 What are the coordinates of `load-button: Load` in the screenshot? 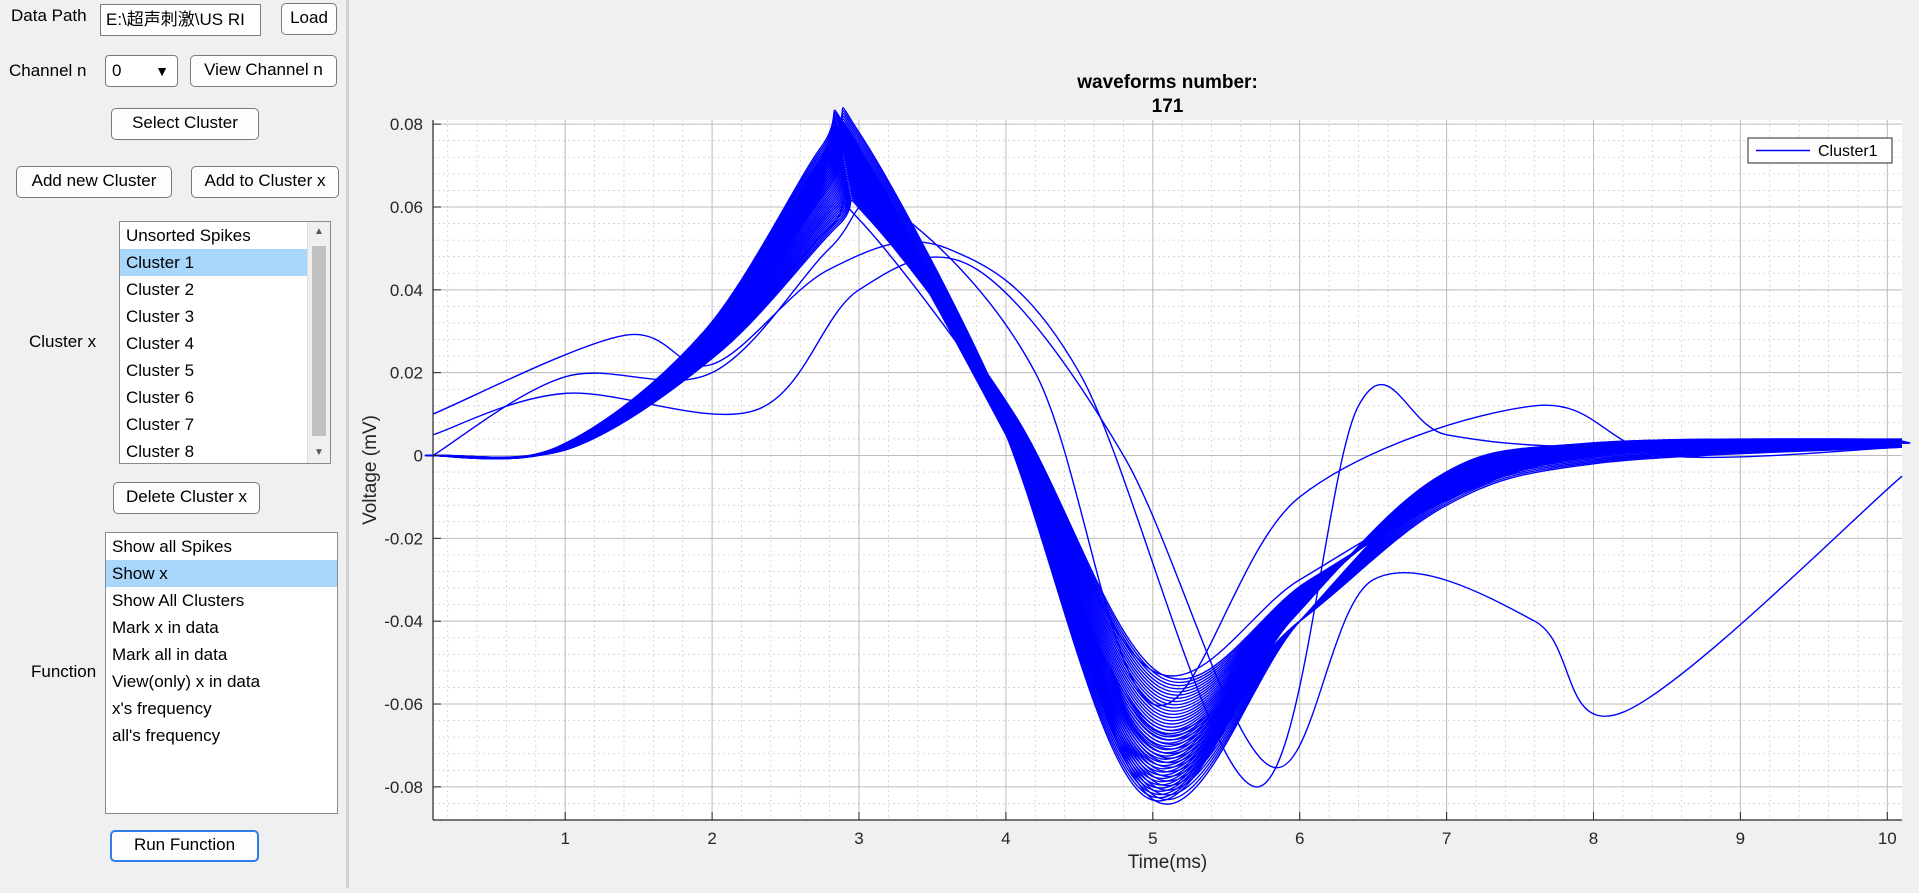 It's located at (309, 19).